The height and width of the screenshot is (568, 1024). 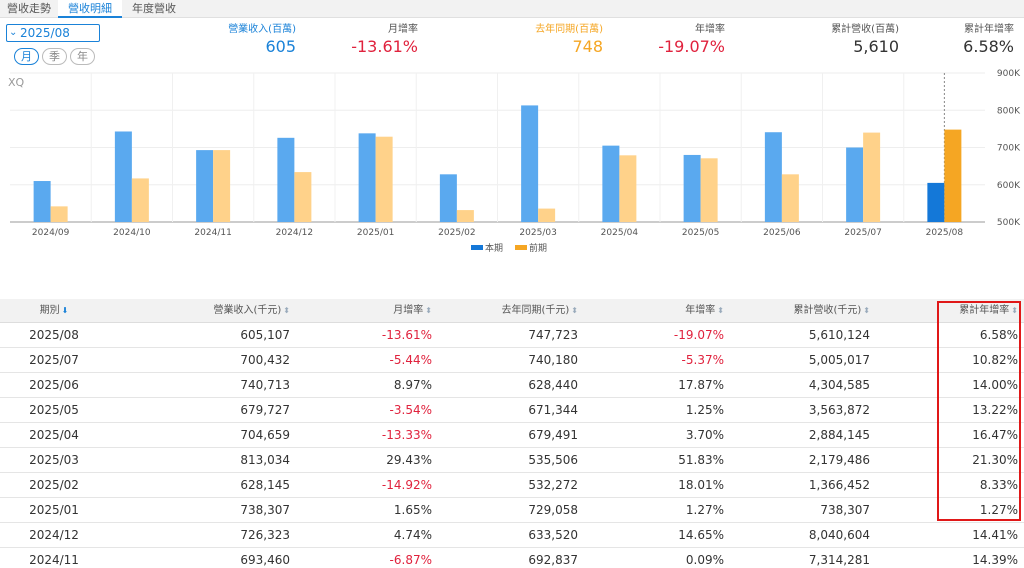 I want to click on period-select-value: 2025/08, so click(x=45, y=33).